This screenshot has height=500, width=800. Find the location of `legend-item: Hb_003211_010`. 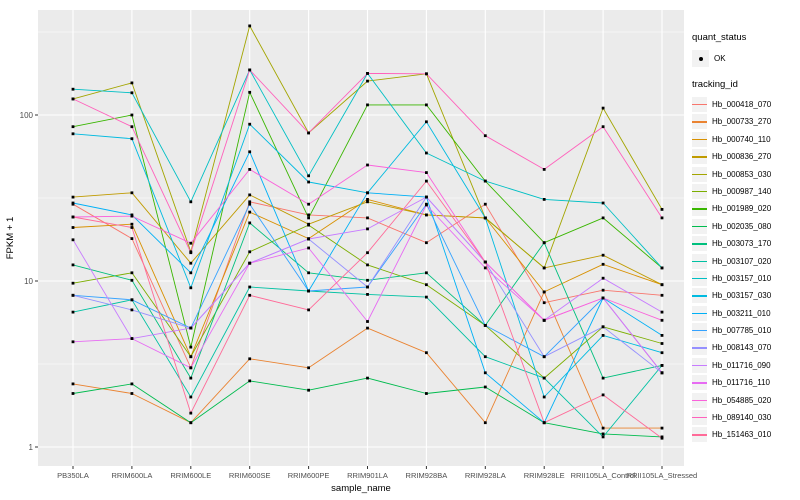

legend-item: Hb_003211_010 is located at coordinates (745, 313).